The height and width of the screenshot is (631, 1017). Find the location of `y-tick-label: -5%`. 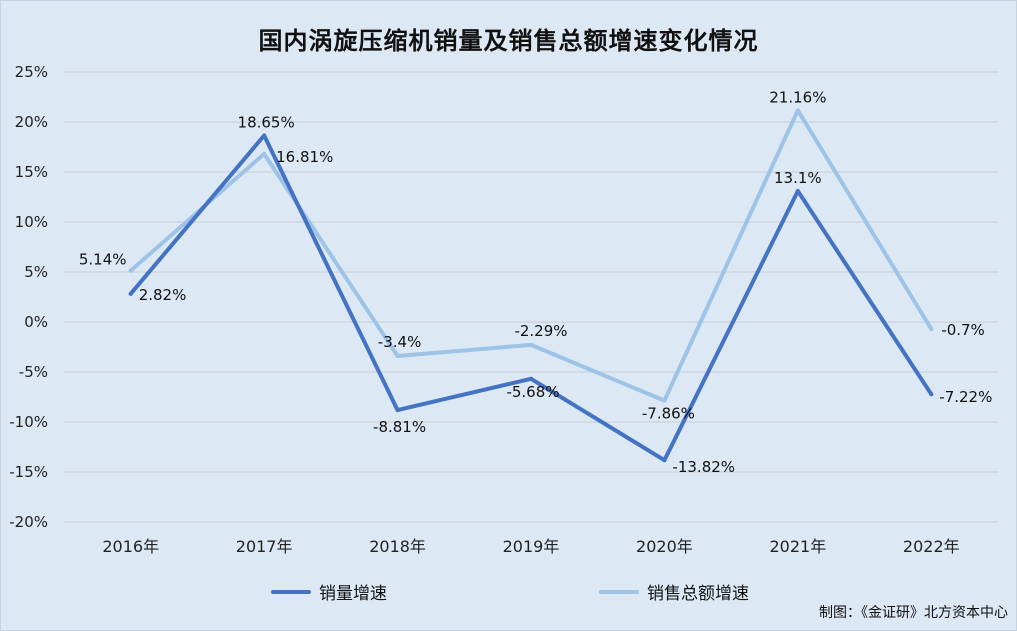

y-tick-label: -5% is located at coordinates (33, 372).